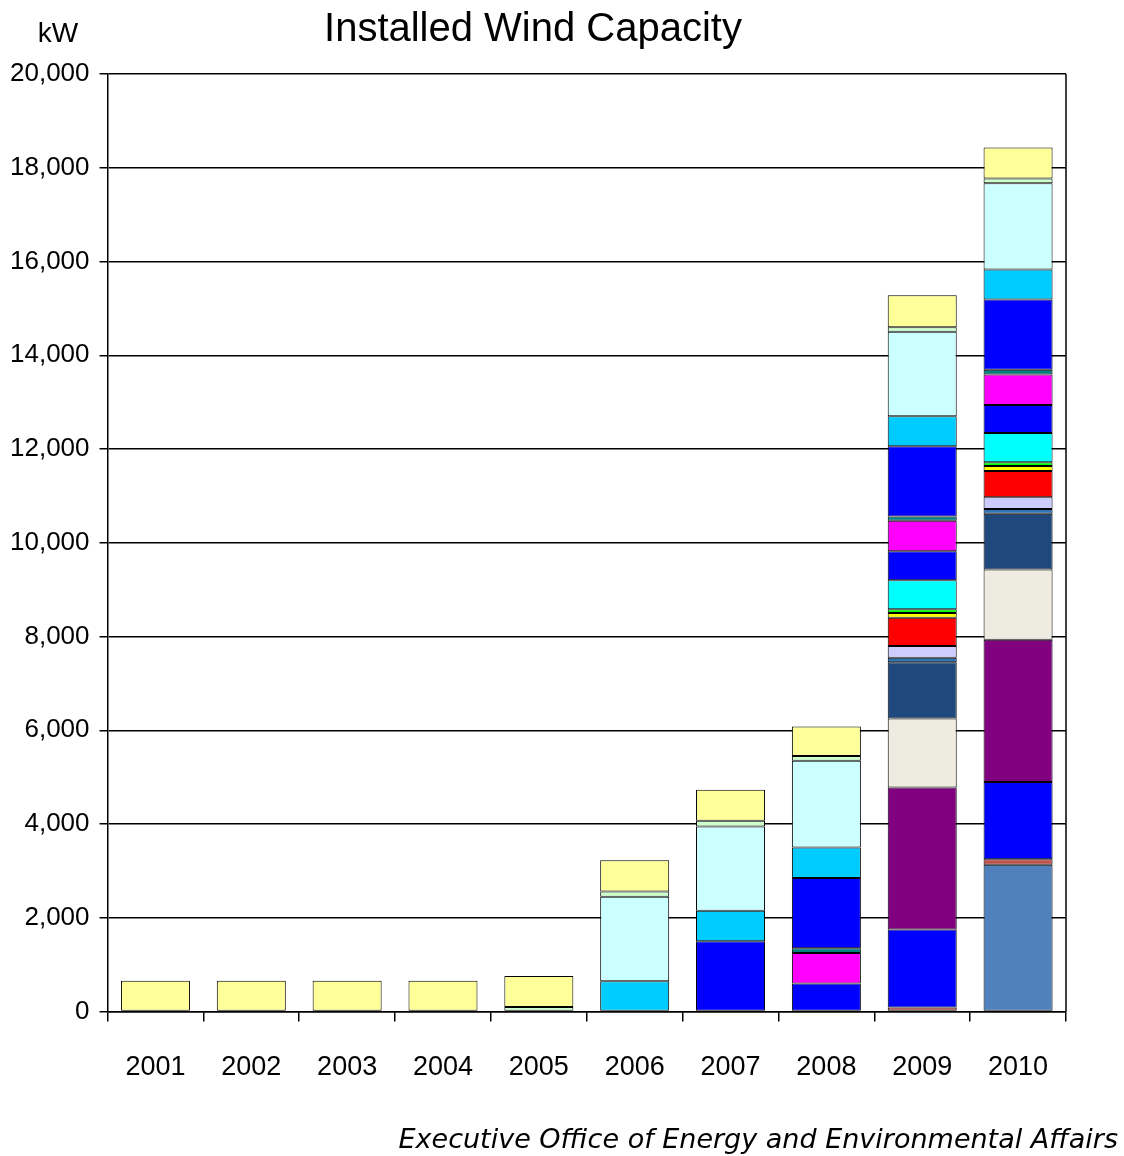 This screenshot has width=1124, height=1156. What do you see at coordinates (49, 72) in the screenshot?
I see `y-tick-label: 20,000` at bounding box center [49, 72].